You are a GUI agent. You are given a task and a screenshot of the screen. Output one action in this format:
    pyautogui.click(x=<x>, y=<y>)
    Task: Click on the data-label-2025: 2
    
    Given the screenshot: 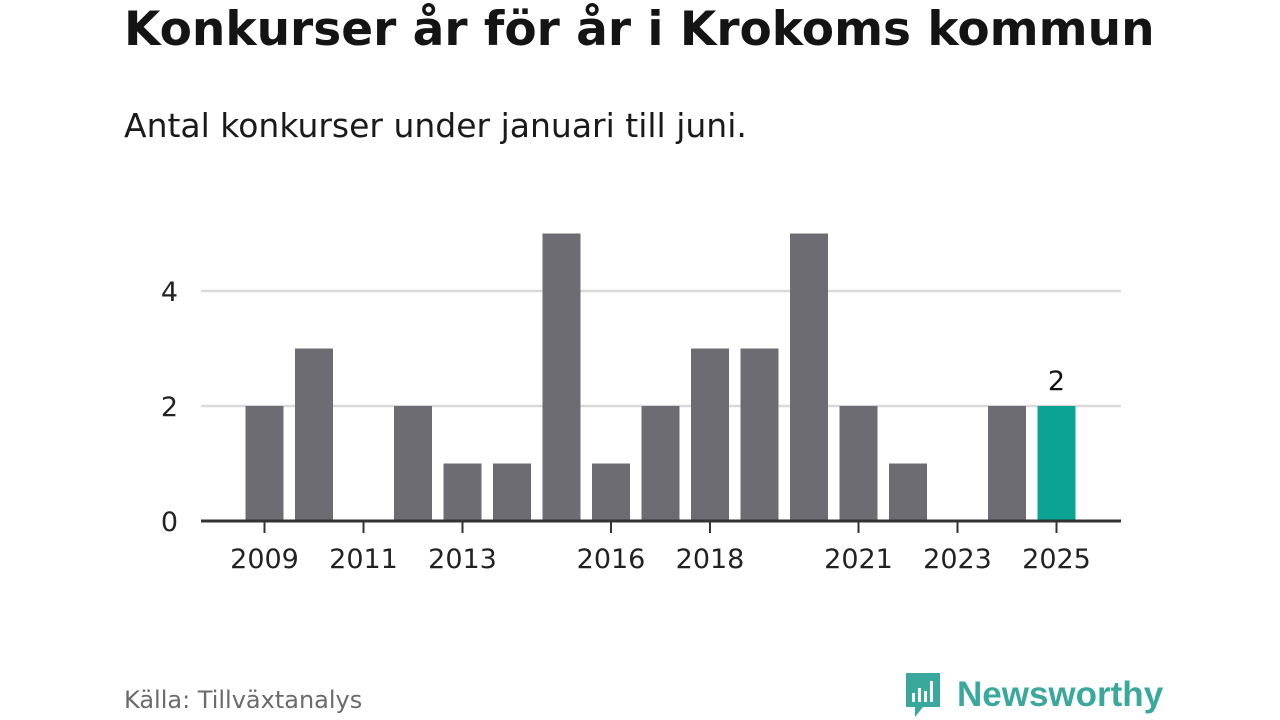 What is the action you would take?
    pyautogui.click(x=1056, y=381)
    